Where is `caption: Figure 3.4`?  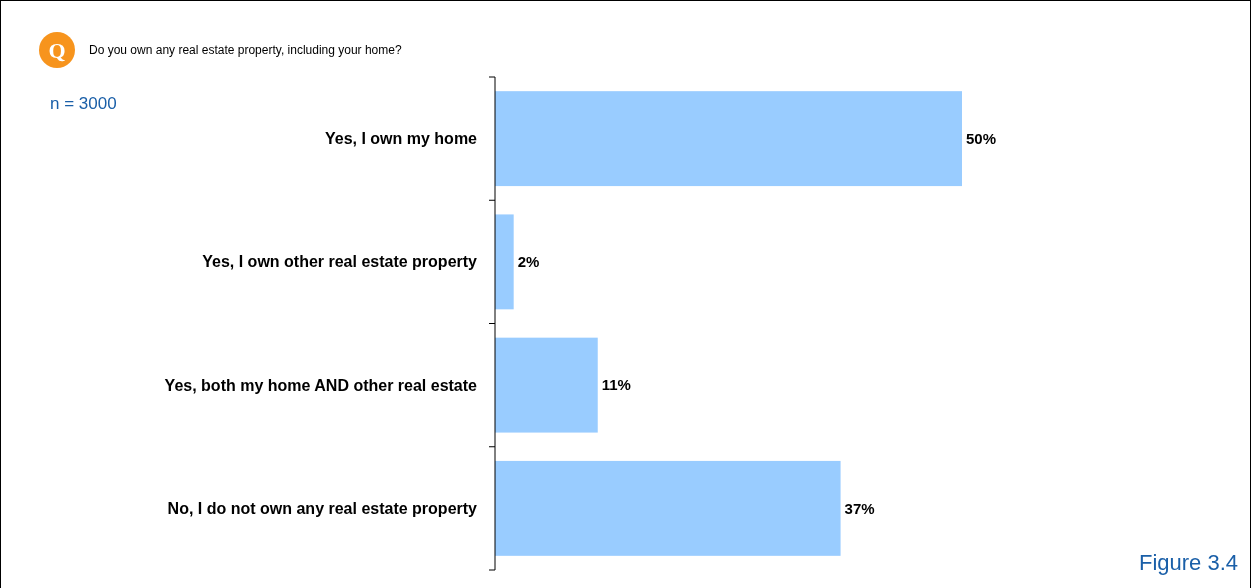 caption: Figure 3.4 is located at coordinates (1188, 562).